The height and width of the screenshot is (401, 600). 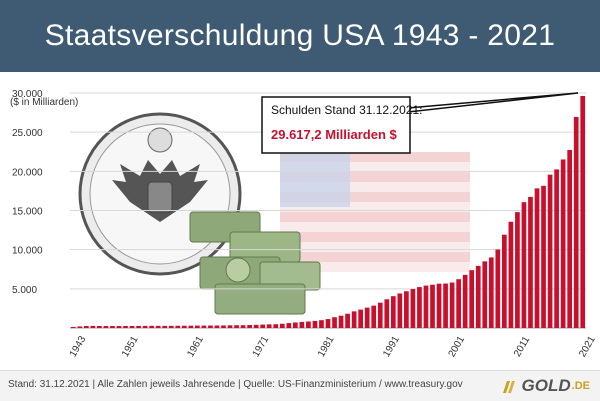 I want to click on y-tick-label: 30.000, so click(x=27, y=94).